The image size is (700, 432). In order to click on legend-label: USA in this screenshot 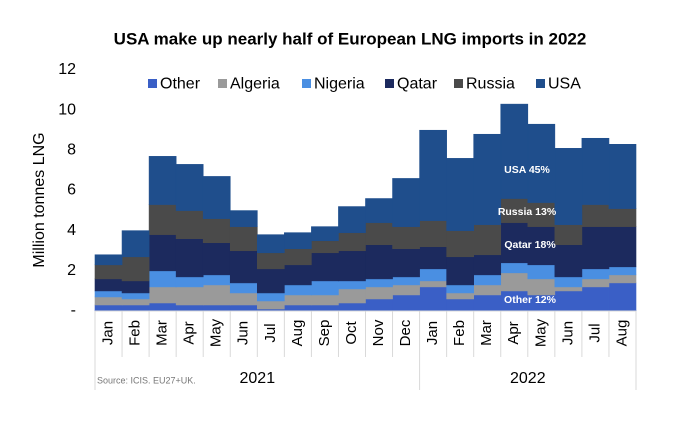, I will do `click(564, 84)`.